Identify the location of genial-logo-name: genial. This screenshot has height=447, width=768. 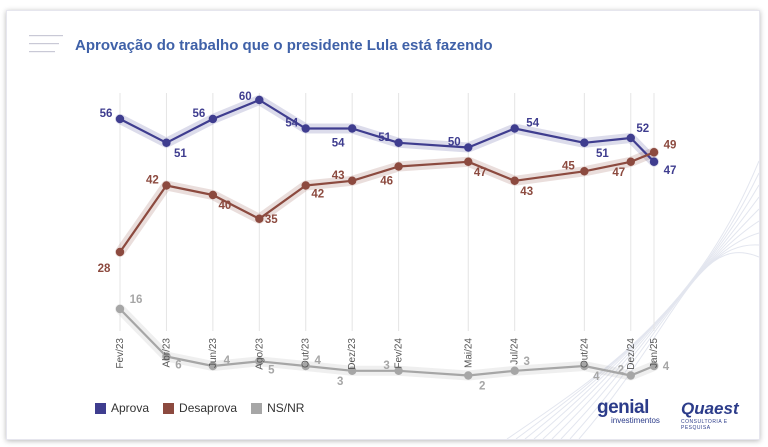
(623, 407).